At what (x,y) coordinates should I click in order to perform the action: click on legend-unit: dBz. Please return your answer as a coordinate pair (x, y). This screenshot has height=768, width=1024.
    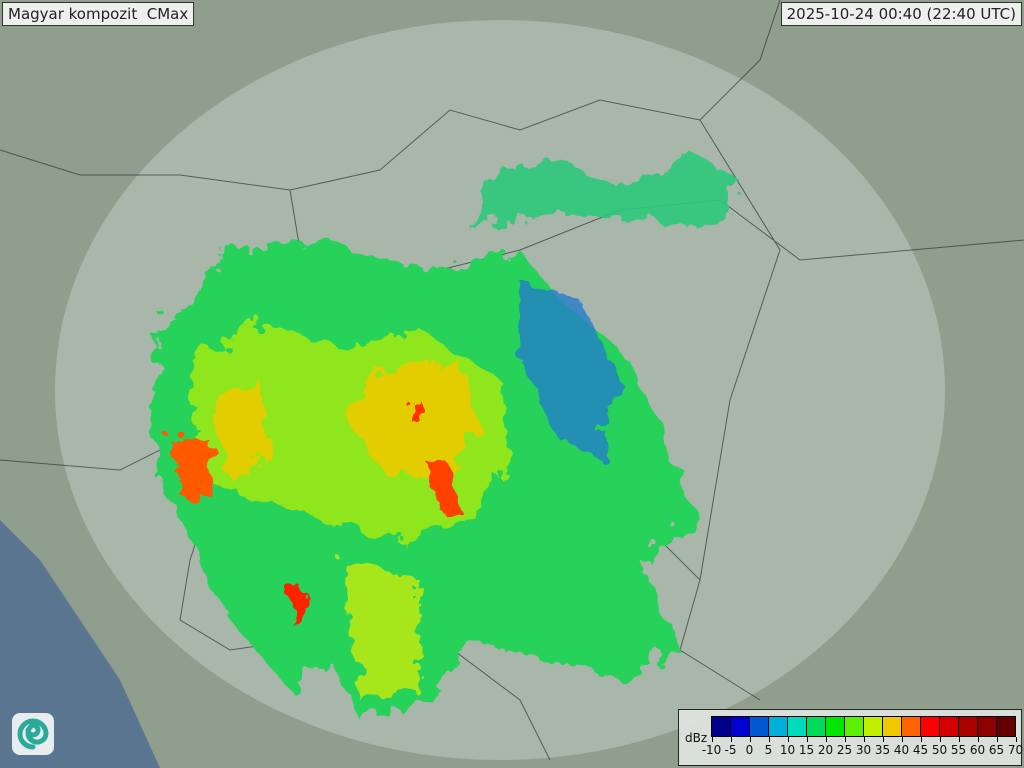
    Looking at the image, I should click on (696, 738).